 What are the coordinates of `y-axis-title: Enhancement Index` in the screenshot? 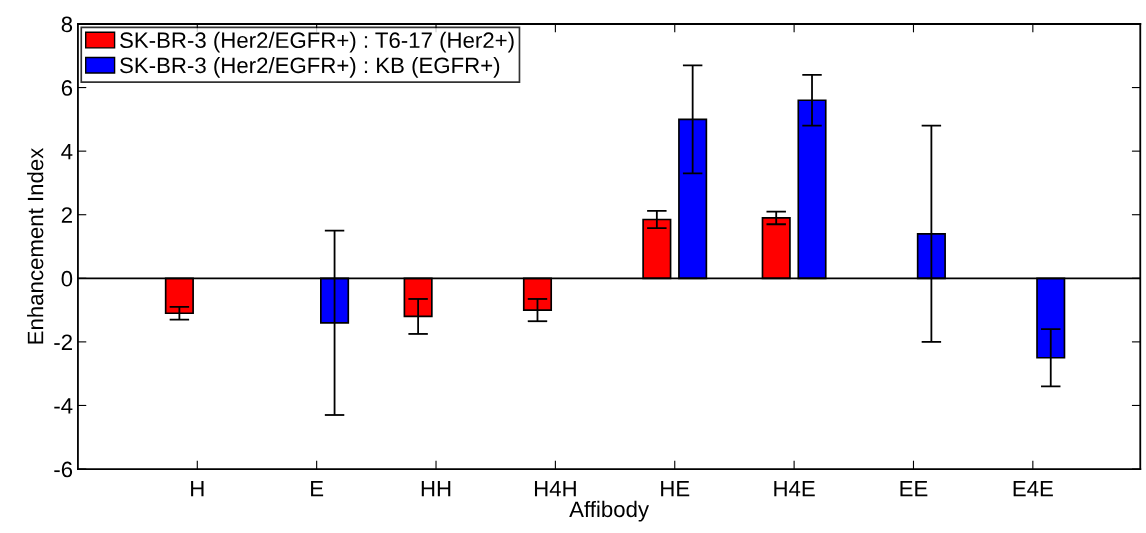 It's located at (35, 245).